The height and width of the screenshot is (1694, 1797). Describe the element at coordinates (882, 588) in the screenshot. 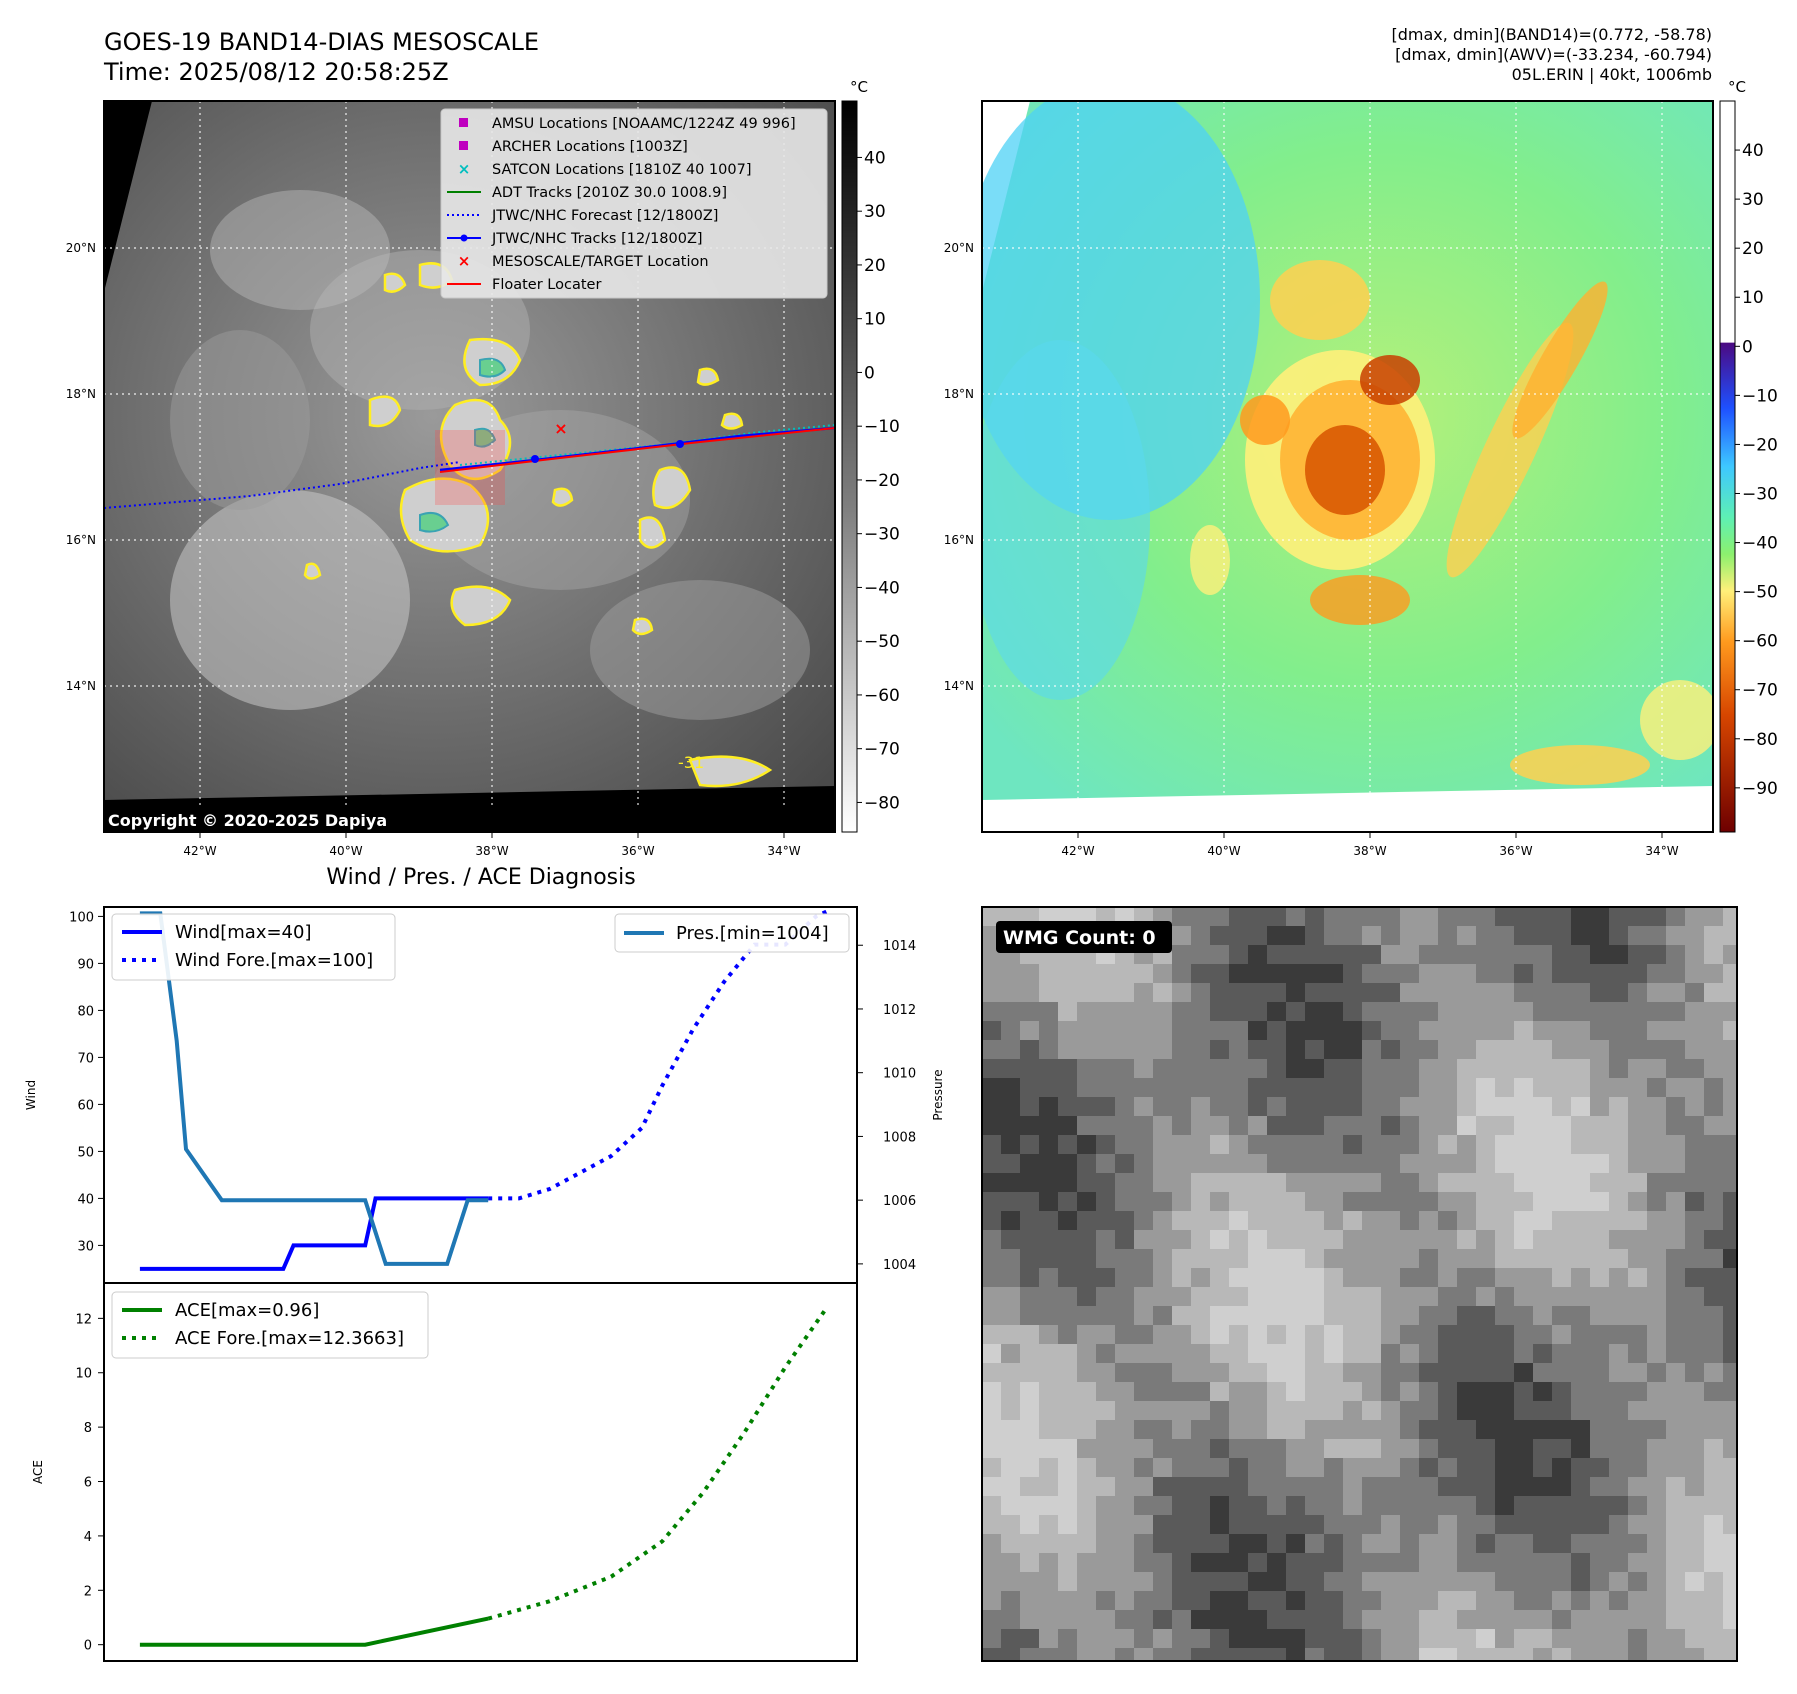

I see `ir-colorbar-tick: −40` at that location.